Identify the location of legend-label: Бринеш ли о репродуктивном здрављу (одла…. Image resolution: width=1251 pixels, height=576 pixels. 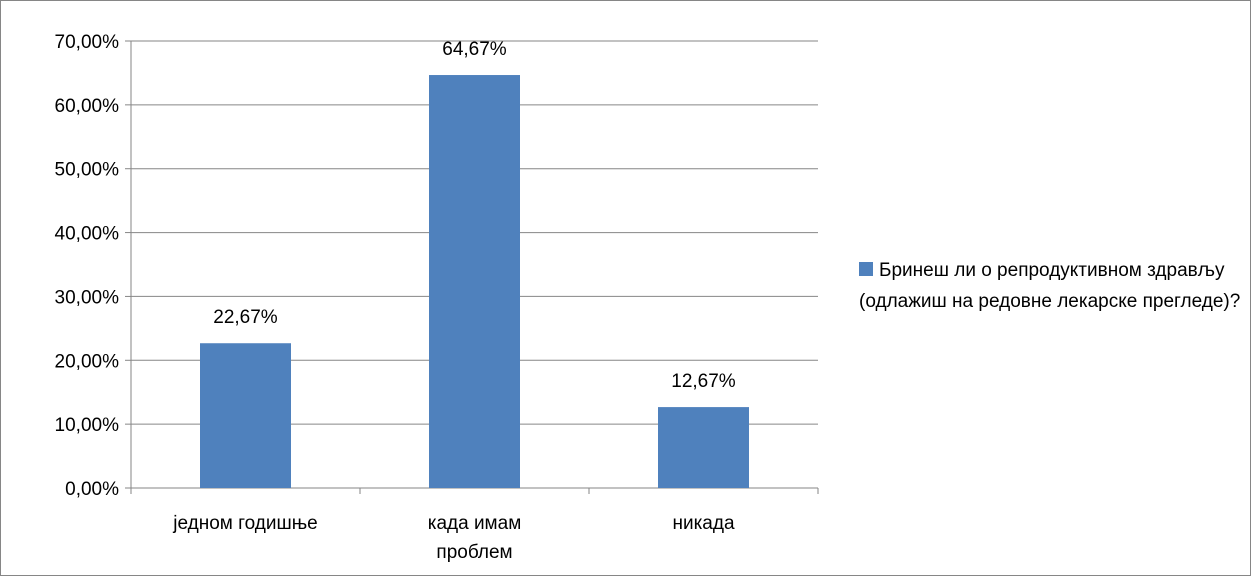
(1050, 286).